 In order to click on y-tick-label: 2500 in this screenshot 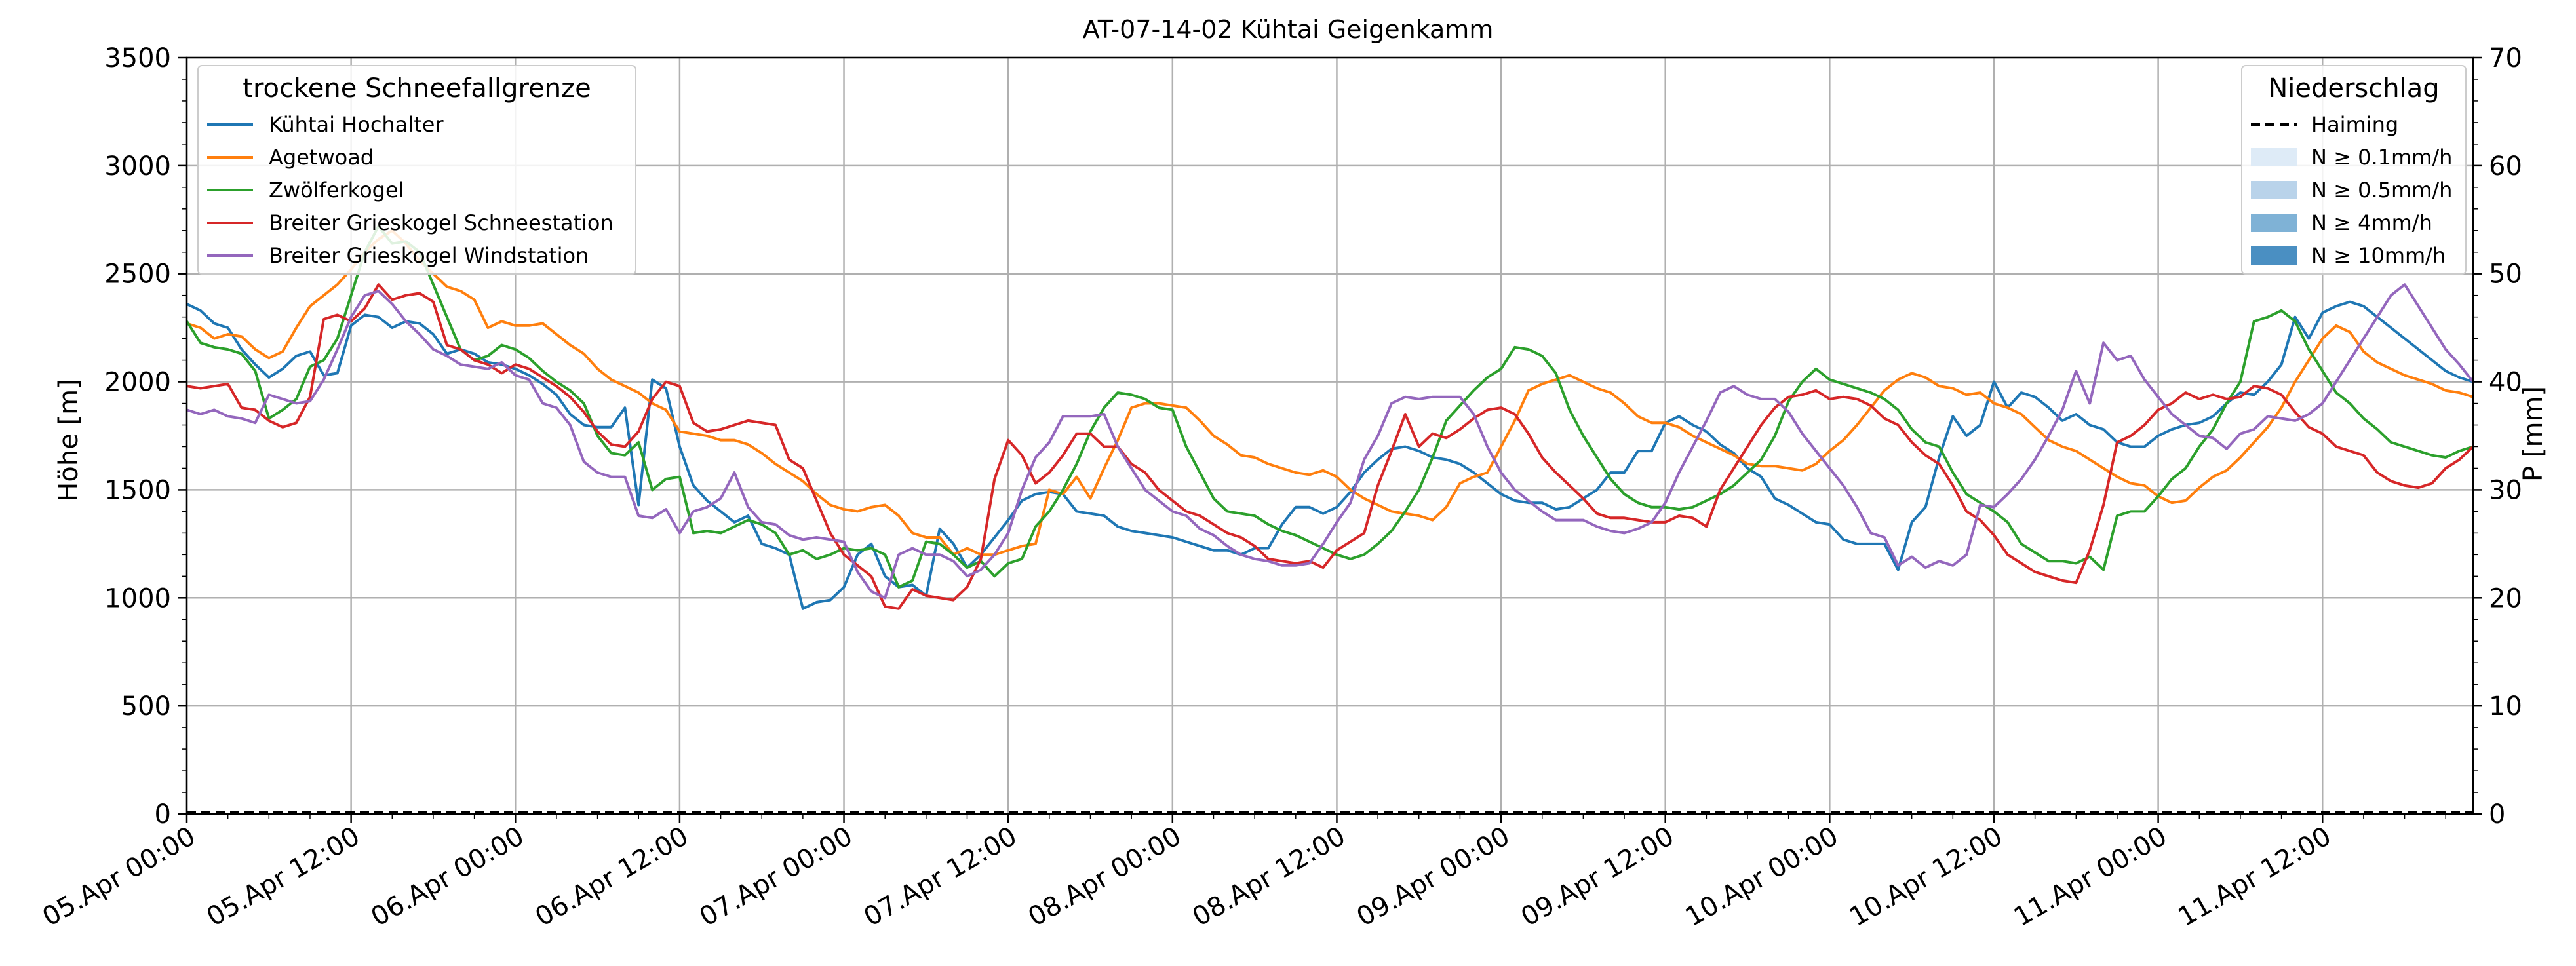, I will do `click(137, 275)`.